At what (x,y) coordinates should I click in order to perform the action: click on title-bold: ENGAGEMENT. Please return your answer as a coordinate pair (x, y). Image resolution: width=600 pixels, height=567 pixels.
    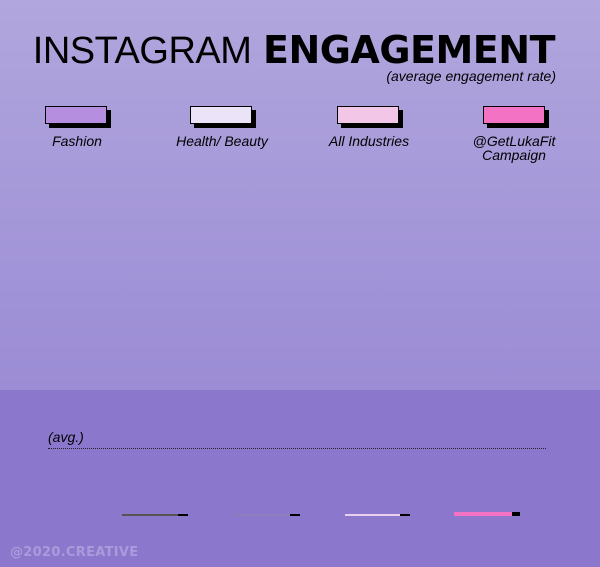
    Looking at the image, I should click on (409, 50).